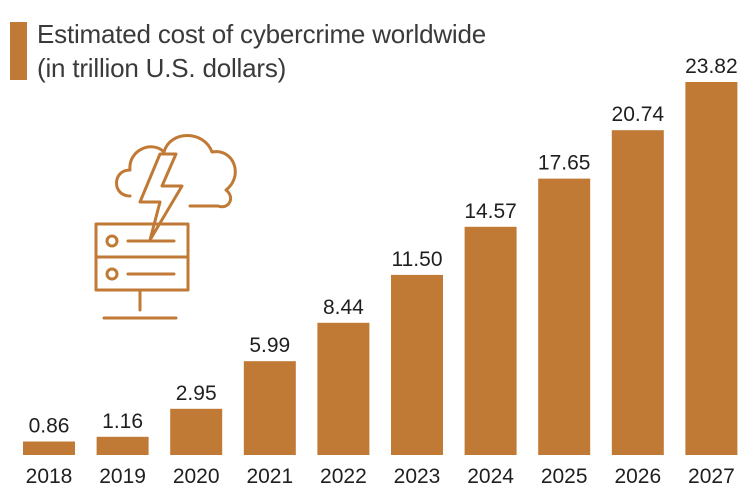  I want to click on legend-label-line-1: Estimated cost of cybercrime worldwide, so click(261, 34).